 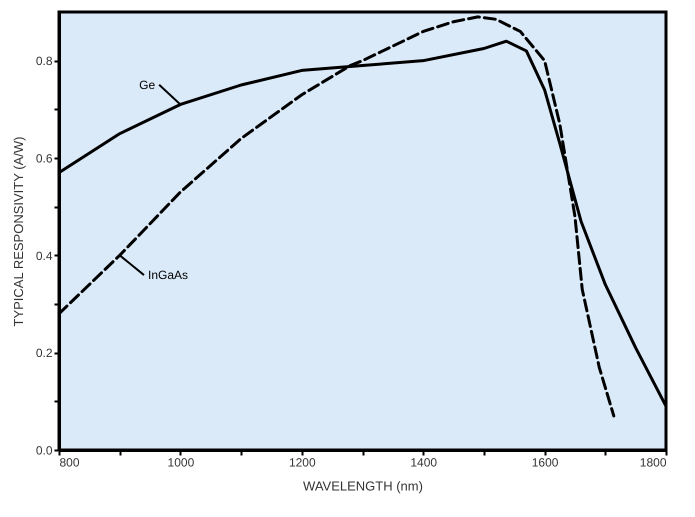 What do you see at coordinates (44, 255) in the screenshot?
I see `y-tick-label: 0.4` at bounding box center [44, 255].